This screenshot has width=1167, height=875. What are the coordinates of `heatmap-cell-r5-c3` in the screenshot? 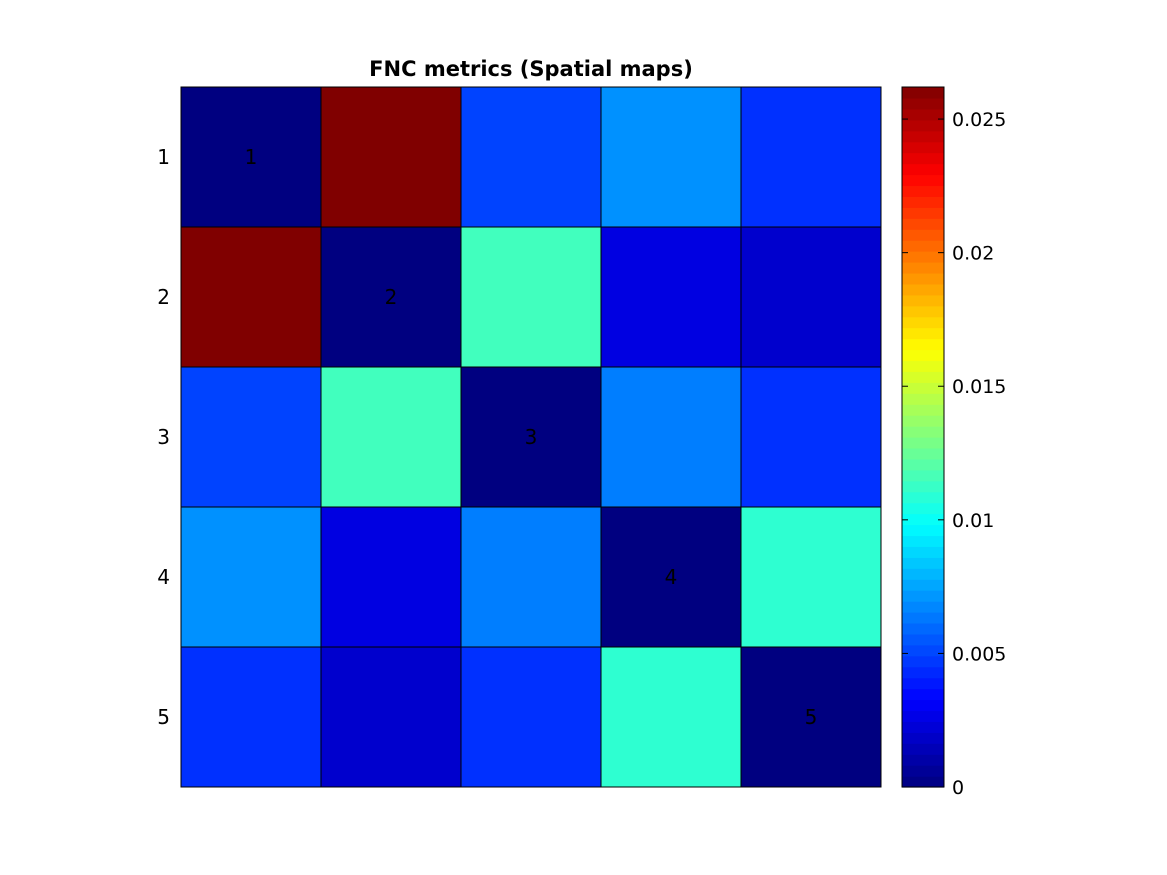 It's located at (531, 717).